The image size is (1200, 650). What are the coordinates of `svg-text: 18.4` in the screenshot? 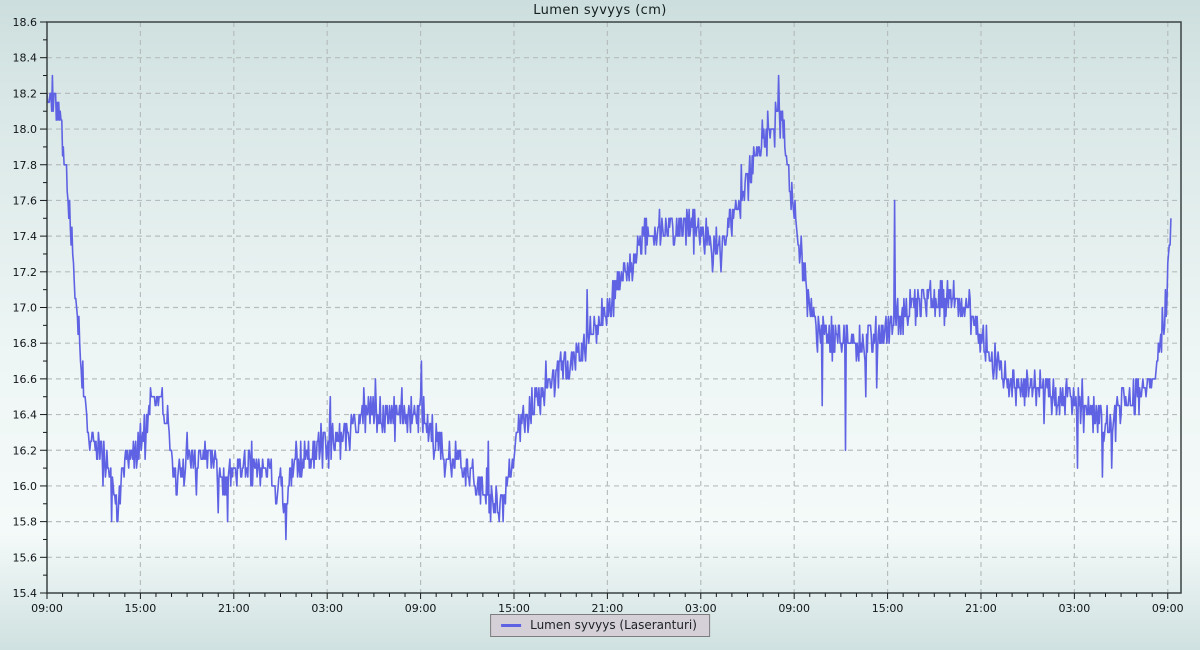 It's located at (25, 58).